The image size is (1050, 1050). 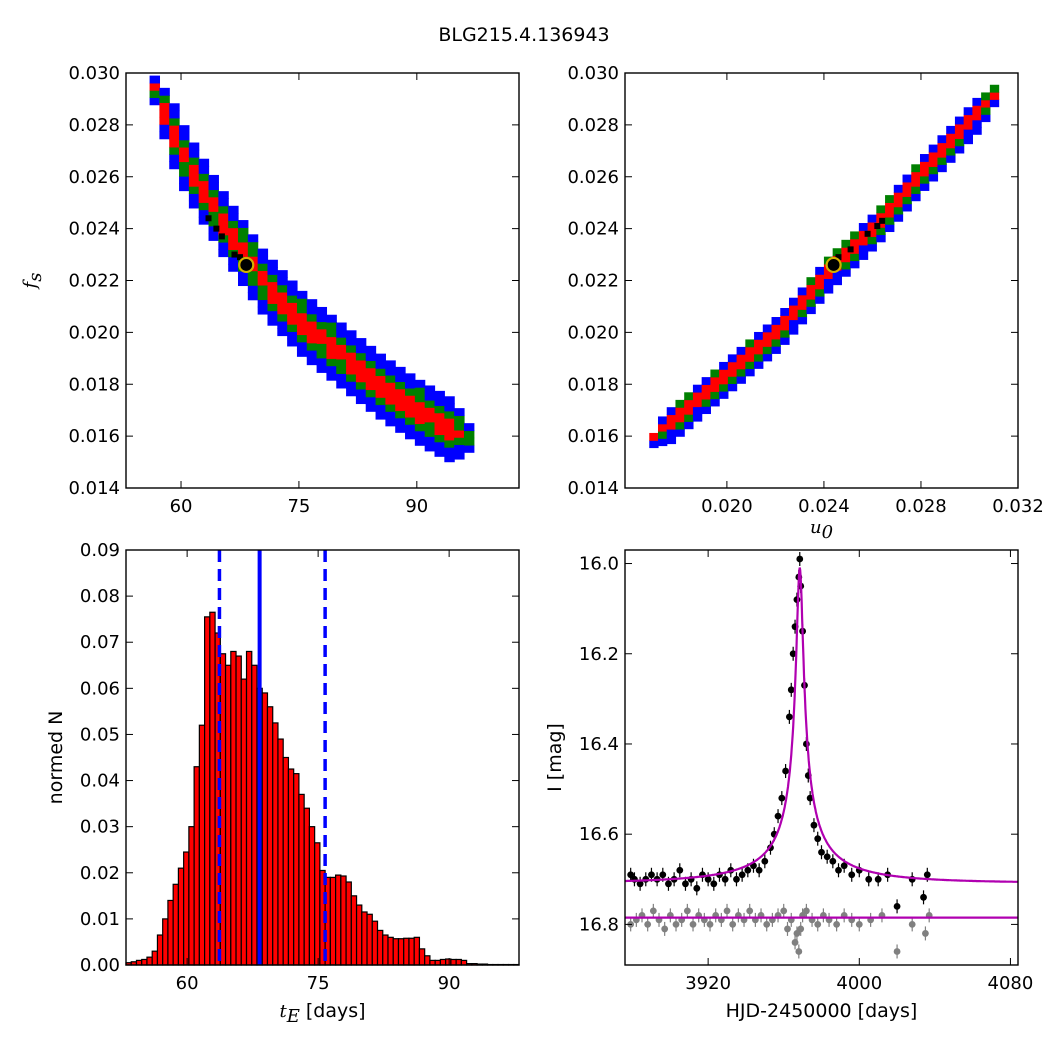 What do you see at coordinates (94, 488) in the screenshot?
I see `y-tick-label: 0.014` at bounding box center [94, 488].